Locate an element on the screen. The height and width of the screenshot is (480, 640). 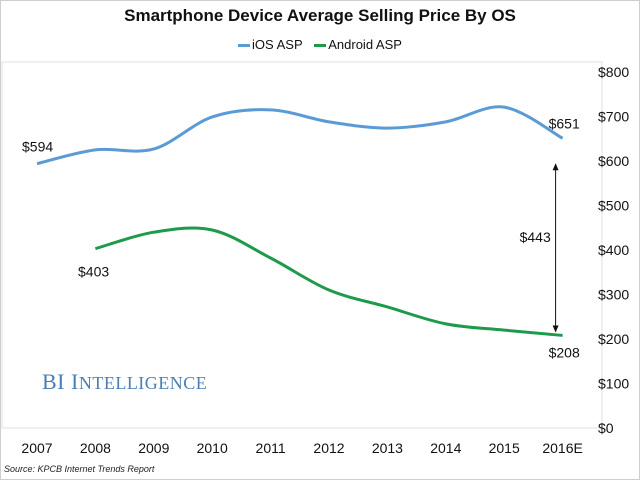
y-tick-label: $800 is located at coordinates (613, 72).